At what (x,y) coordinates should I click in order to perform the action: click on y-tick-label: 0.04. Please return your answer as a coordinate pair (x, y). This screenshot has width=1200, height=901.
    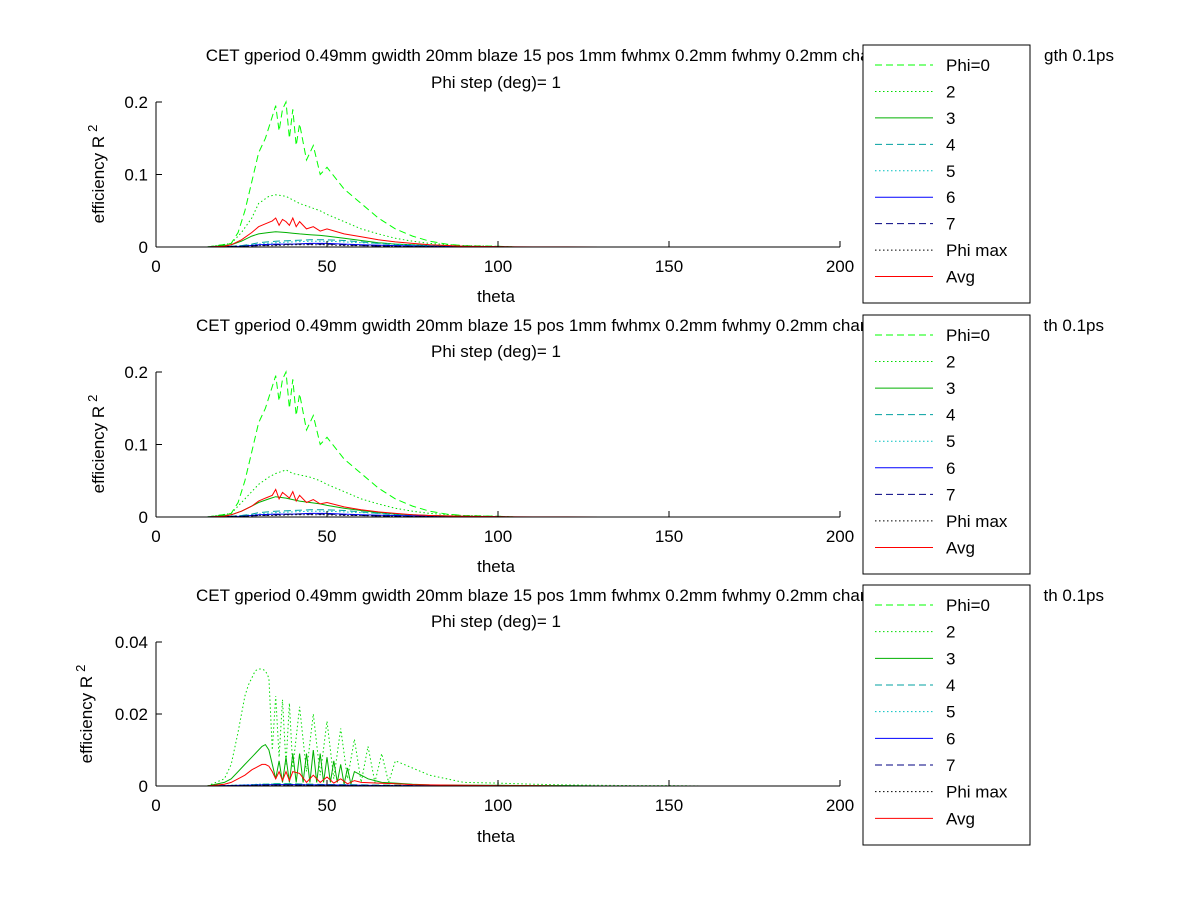
    Looking at the image, I should click on (131, 642).